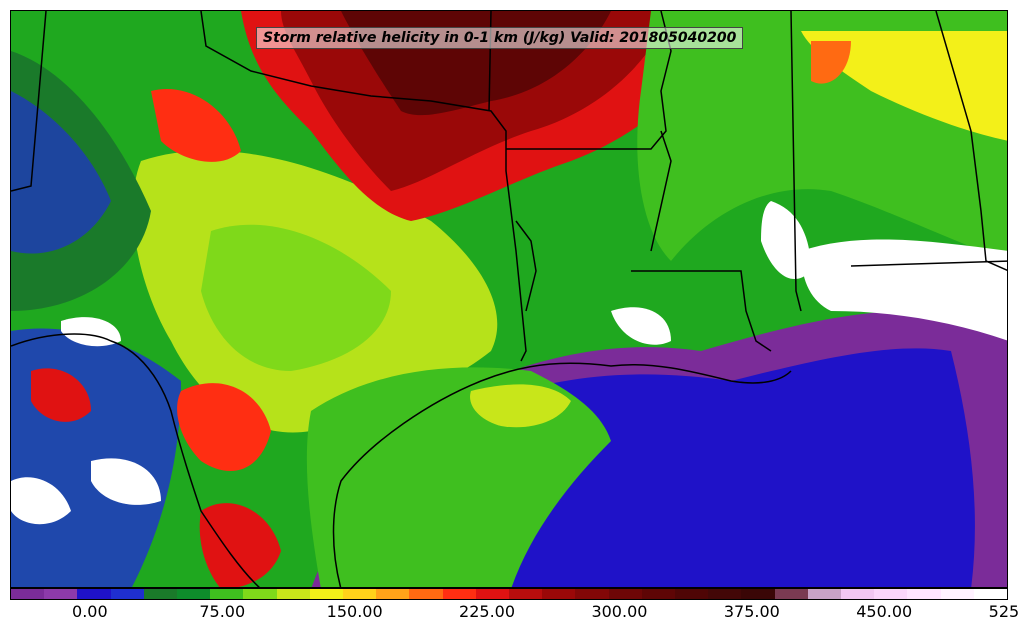  I want to click on colorbar-tick-label: 300.00, so click(619, 611).